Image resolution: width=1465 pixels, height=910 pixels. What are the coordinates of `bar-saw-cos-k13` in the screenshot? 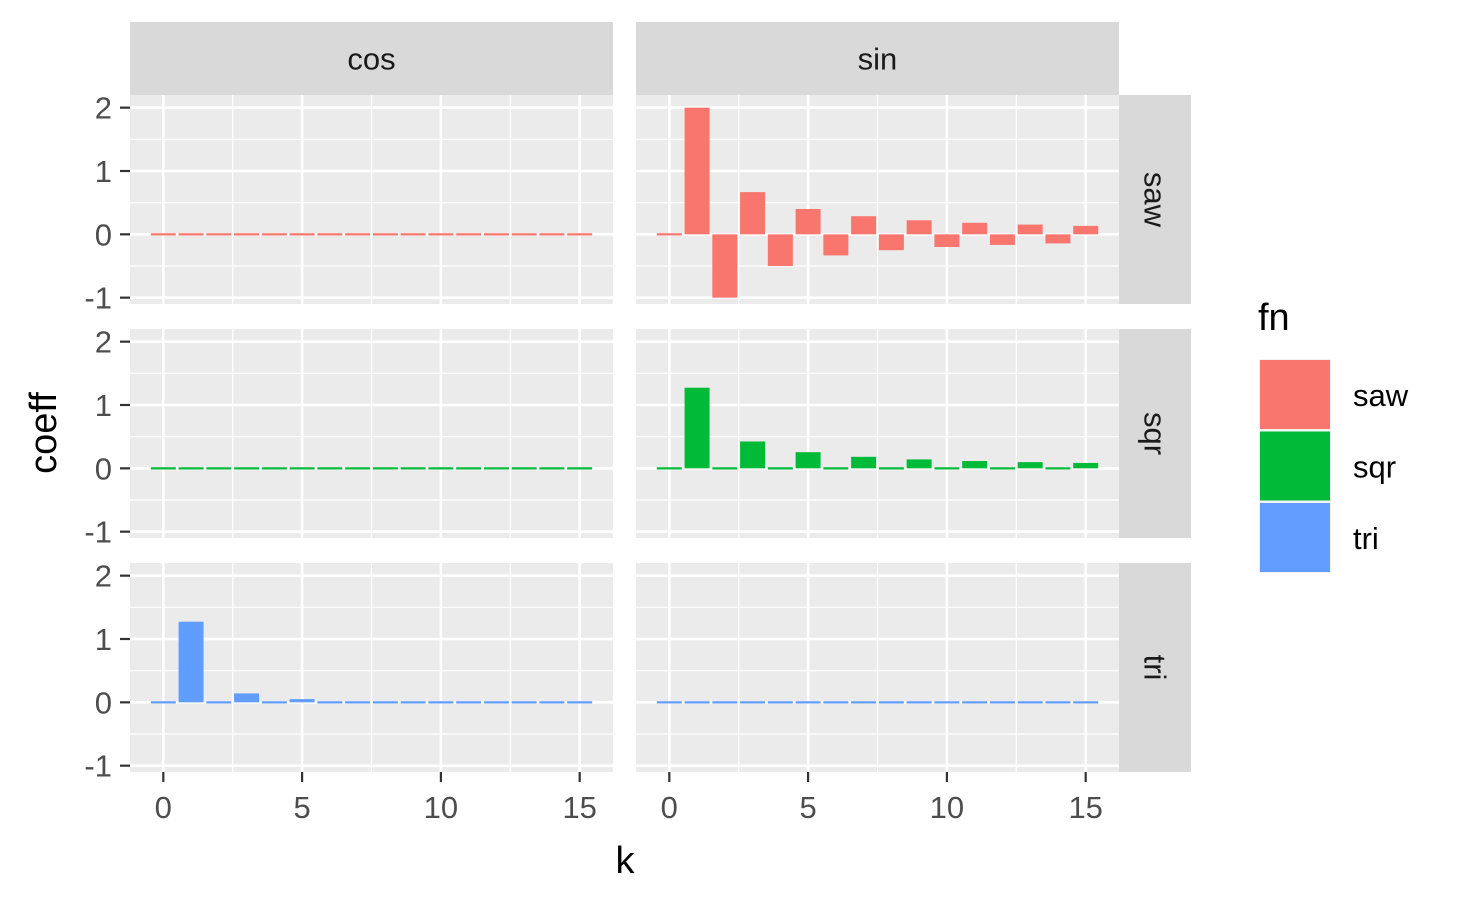 It's located at (524, 234).